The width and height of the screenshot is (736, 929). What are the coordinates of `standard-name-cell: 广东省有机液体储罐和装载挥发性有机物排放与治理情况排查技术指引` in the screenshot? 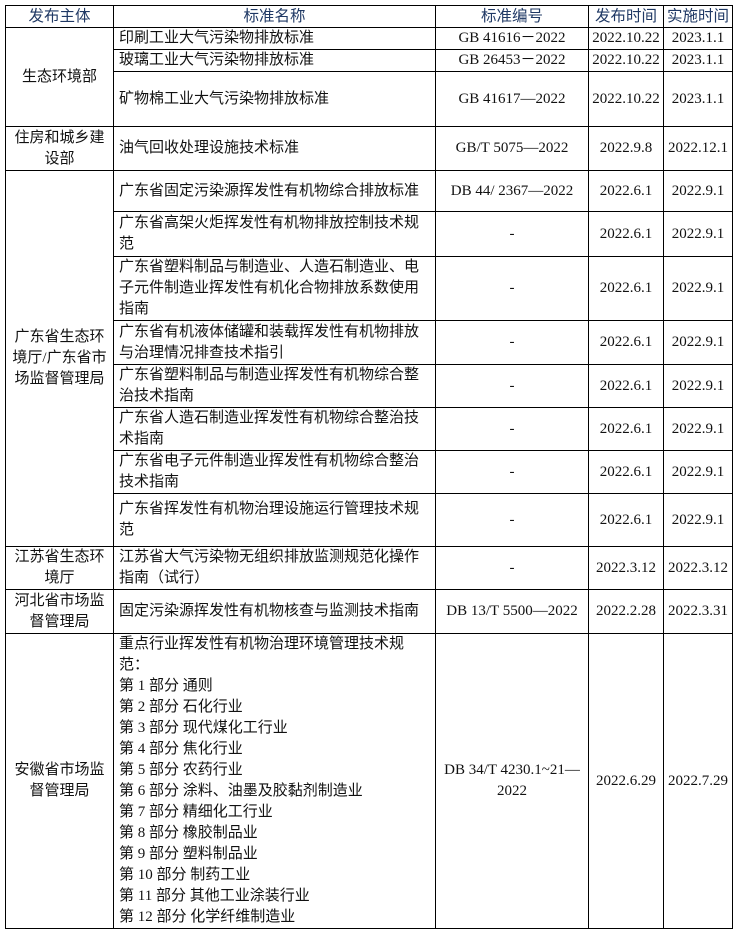 It's located at (274, 342).